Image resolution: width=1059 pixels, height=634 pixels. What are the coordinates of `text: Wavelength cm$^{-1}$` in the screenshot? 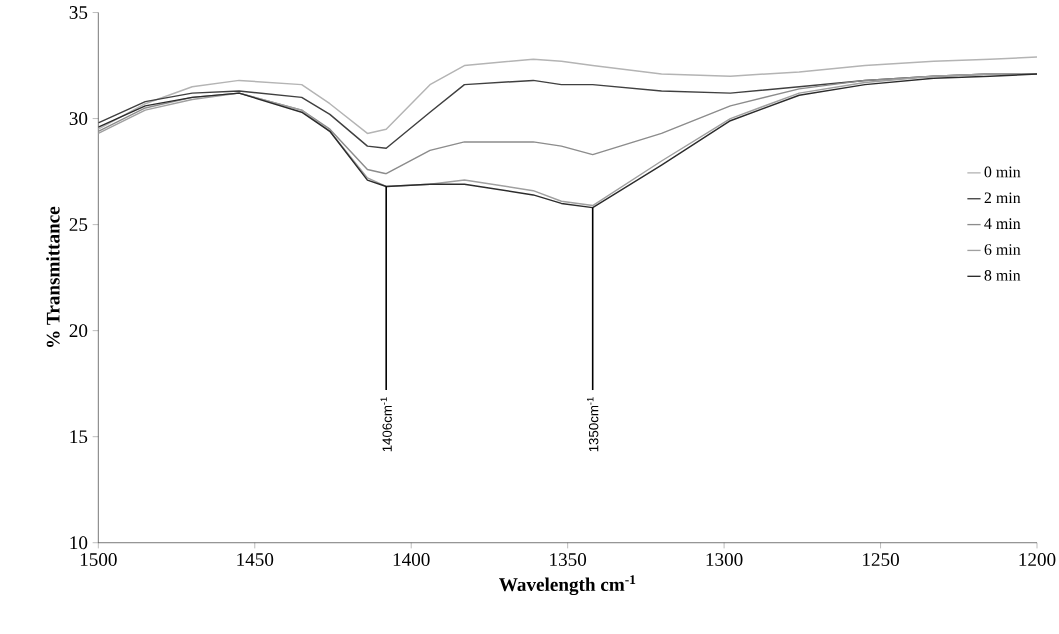 It's located at (567, 585).